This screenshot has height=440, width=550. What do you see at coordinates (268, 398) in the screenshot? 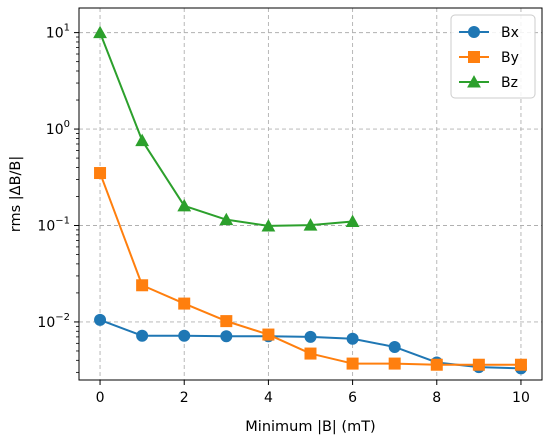
I see `x-tick-label: 4` at bounding box center [268, 398].